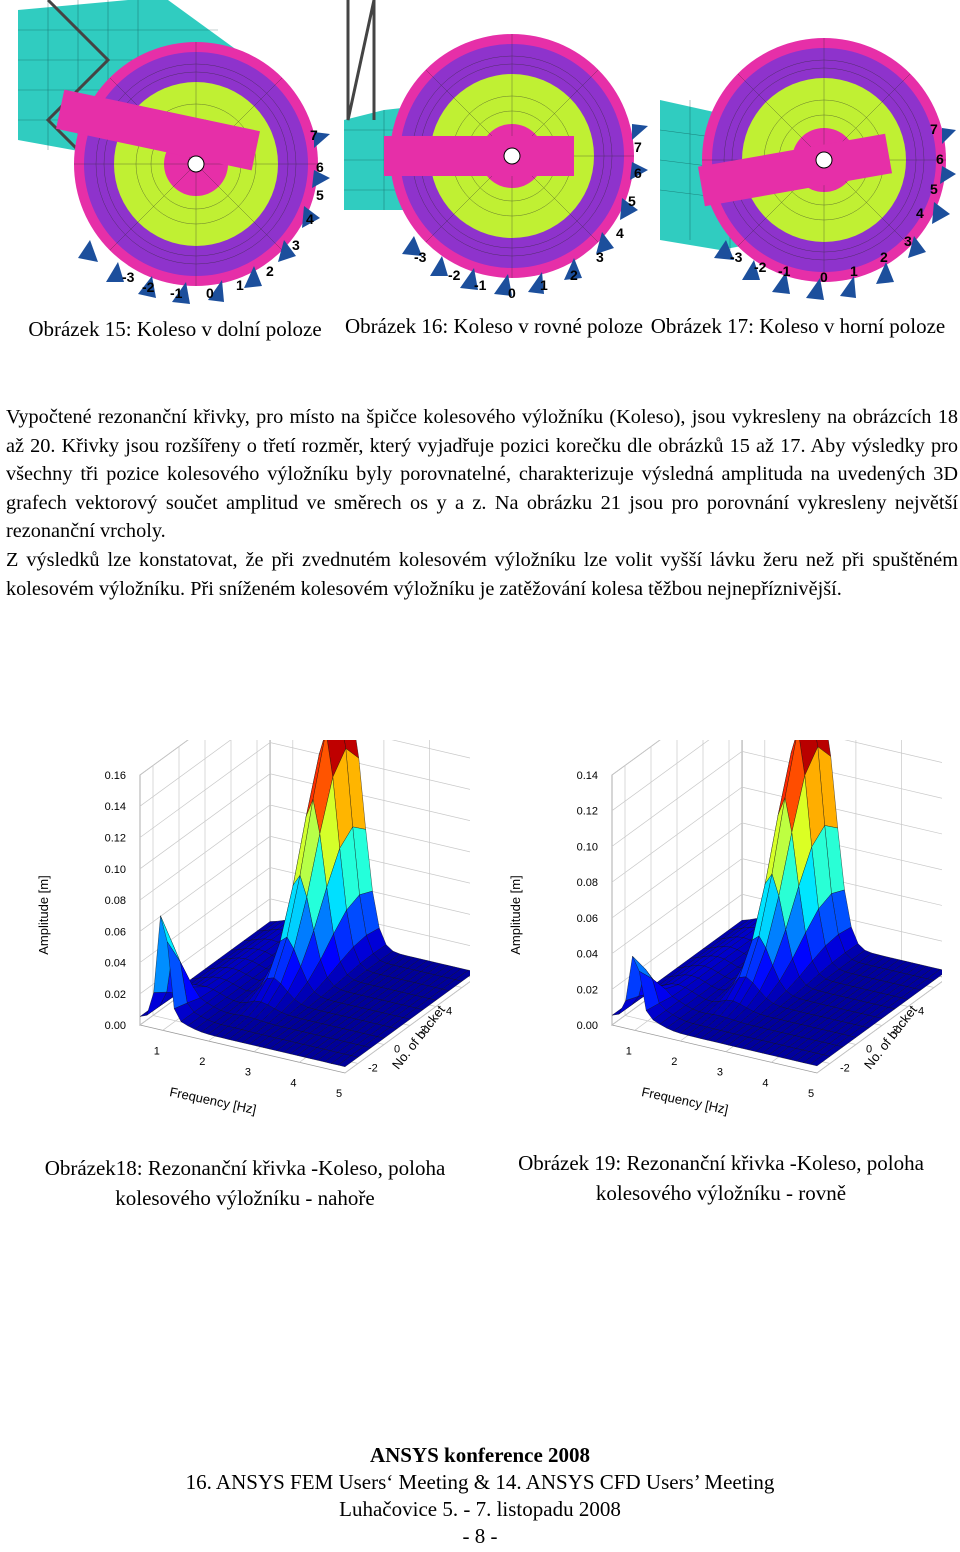  What do you see at coordinates (587, 955) in the screenshot?
I see `z-tick-label: 0.04` at bounding box center [587, 955].